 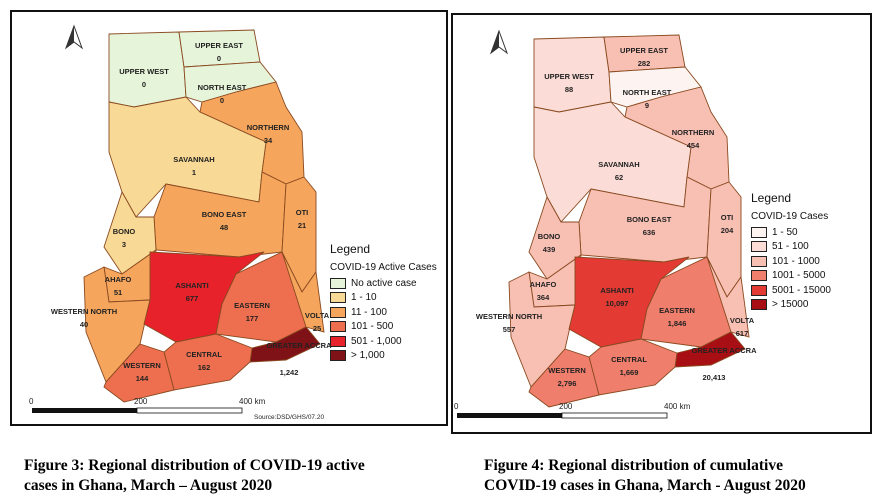 I want to click on region-value-label: 364, so click(x=543, y=297).